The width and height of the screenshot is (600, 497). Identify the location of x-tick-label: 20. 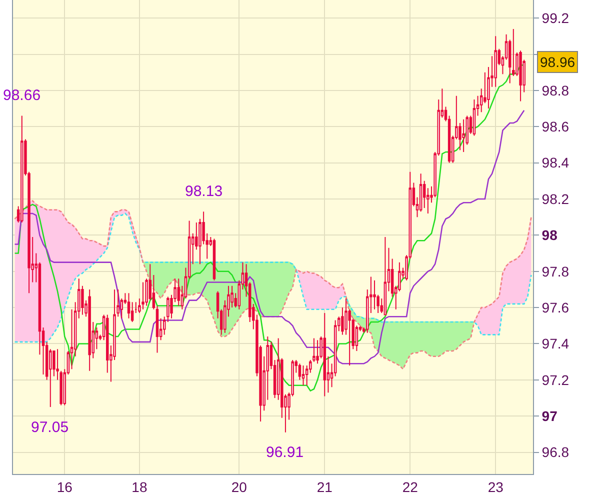
(239, 486).